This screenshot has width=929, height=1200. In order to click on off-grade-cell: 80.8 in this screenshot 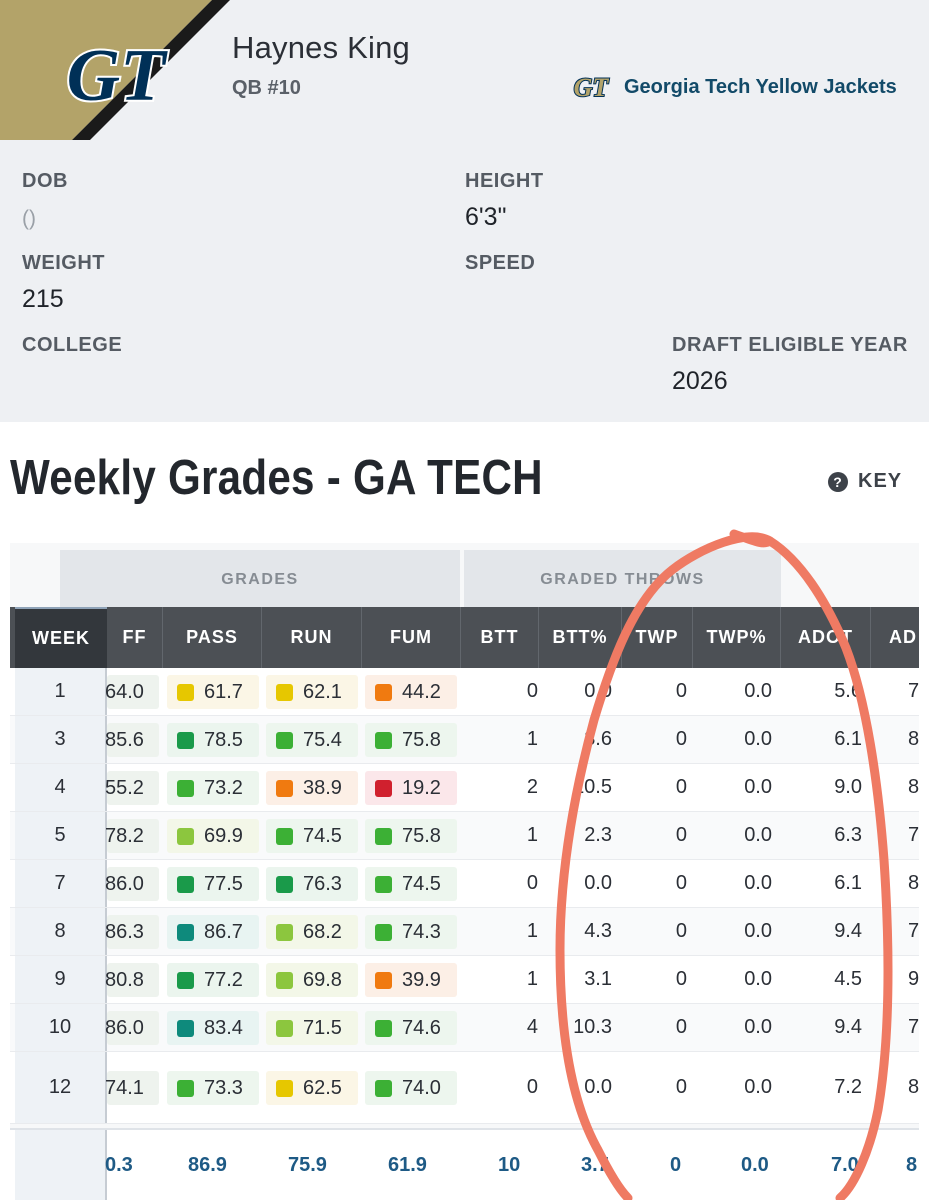, I will do `click(132, 980)`.